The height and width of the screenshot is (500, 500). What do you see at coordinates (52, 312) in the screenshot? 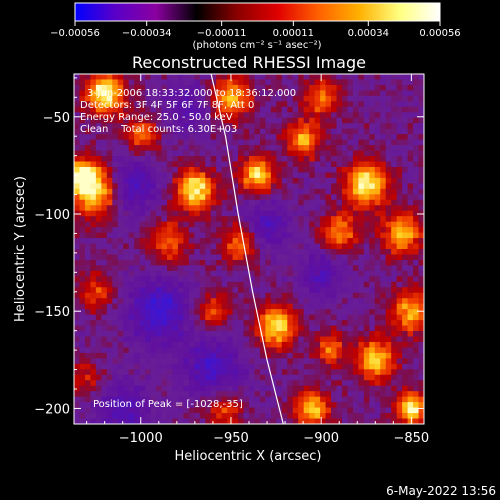
I see `y-tick-label: −150` at bounding box center [52, 312].